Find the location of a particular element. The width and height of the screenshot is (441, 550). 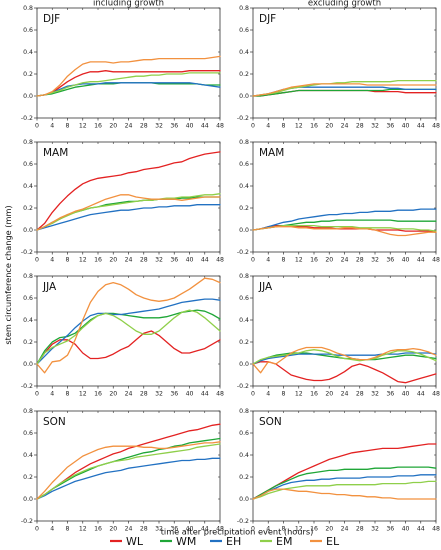

legend-label-wm: WM is located at coordinates (186, 541).